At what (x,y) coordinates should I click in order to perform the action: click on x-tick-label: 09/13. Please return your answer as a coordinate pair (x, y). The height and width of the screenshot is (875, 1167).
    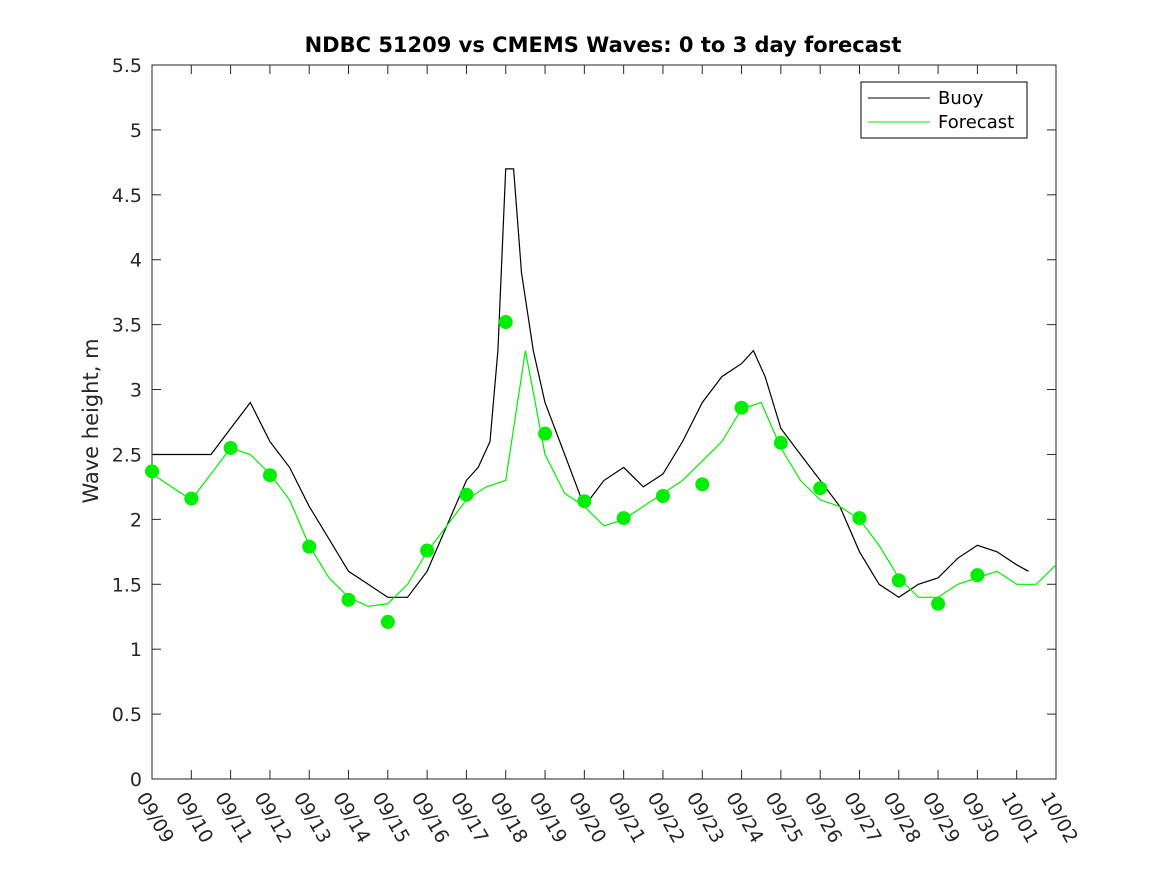
    Looking at the image, I should click on (312, 818).